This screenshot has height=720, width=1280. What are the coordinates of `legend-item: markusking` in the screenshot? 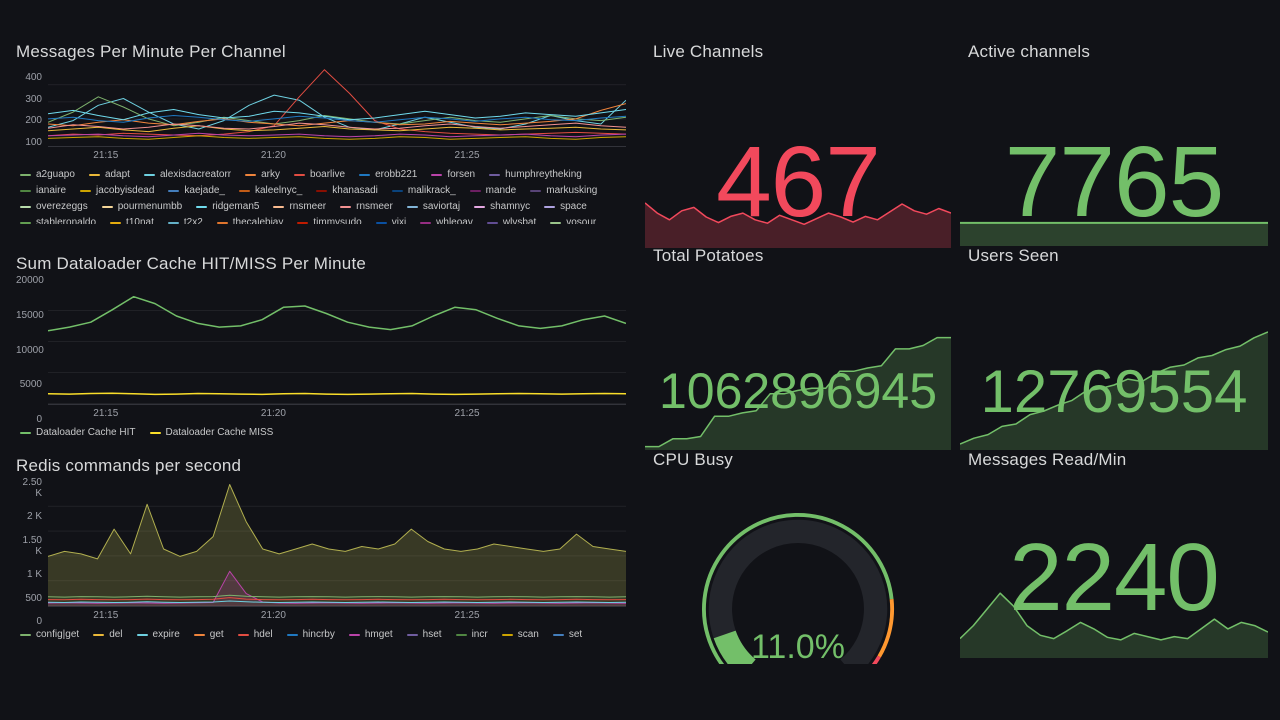 It's located at (563, 190).